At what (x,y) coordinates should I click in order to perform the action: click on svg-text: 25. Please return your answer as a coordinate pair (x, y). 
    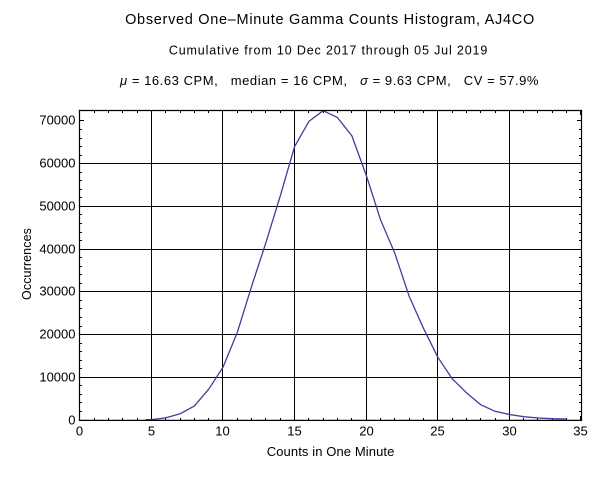
    Looking at the image, I should click on (437, 431).